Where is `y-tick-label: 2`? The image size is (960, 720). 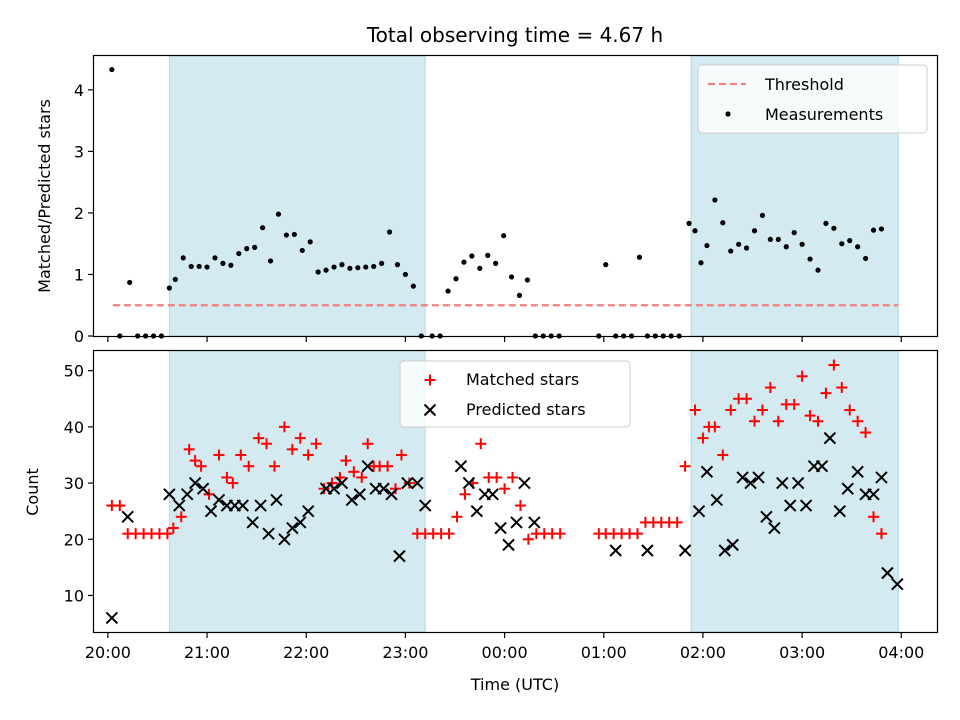
y-tick-label: 2 is located at coordinates (79, 213).